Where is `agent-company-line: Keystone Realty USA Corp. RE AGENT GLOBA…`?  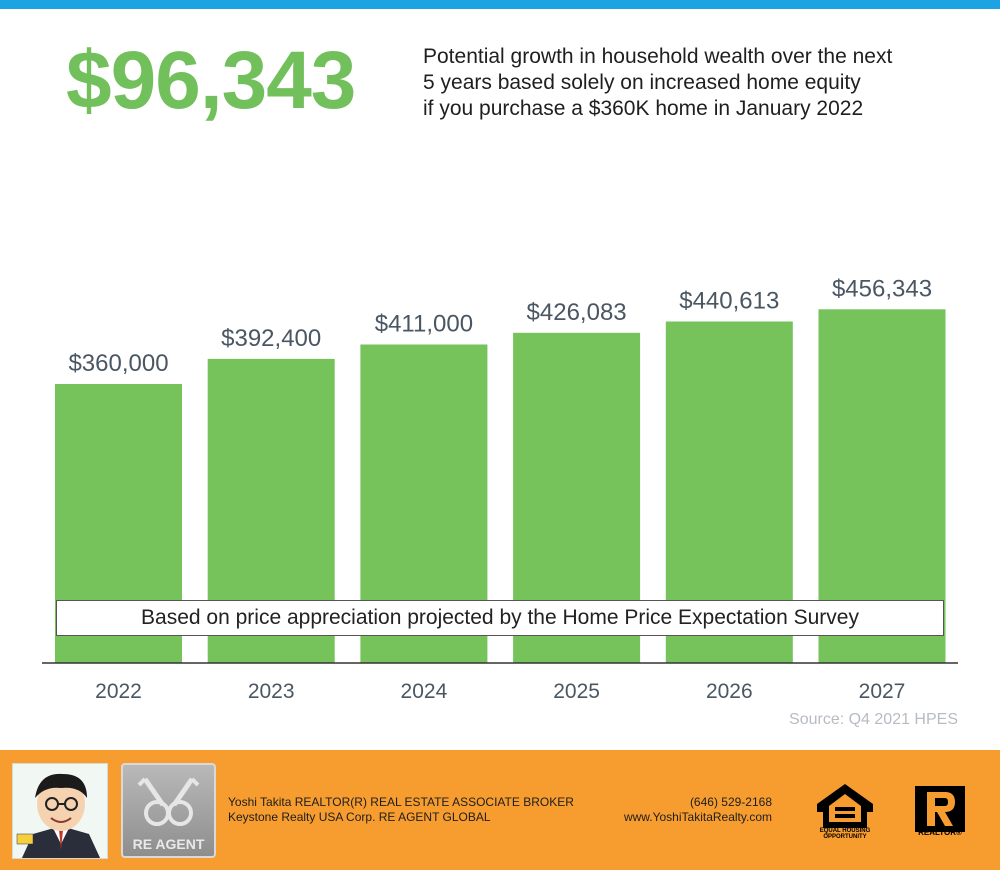
agent-company-line: Keystone Realty USA Corp. RE AGENT GLOBA… is located at coordinates (359, 817).